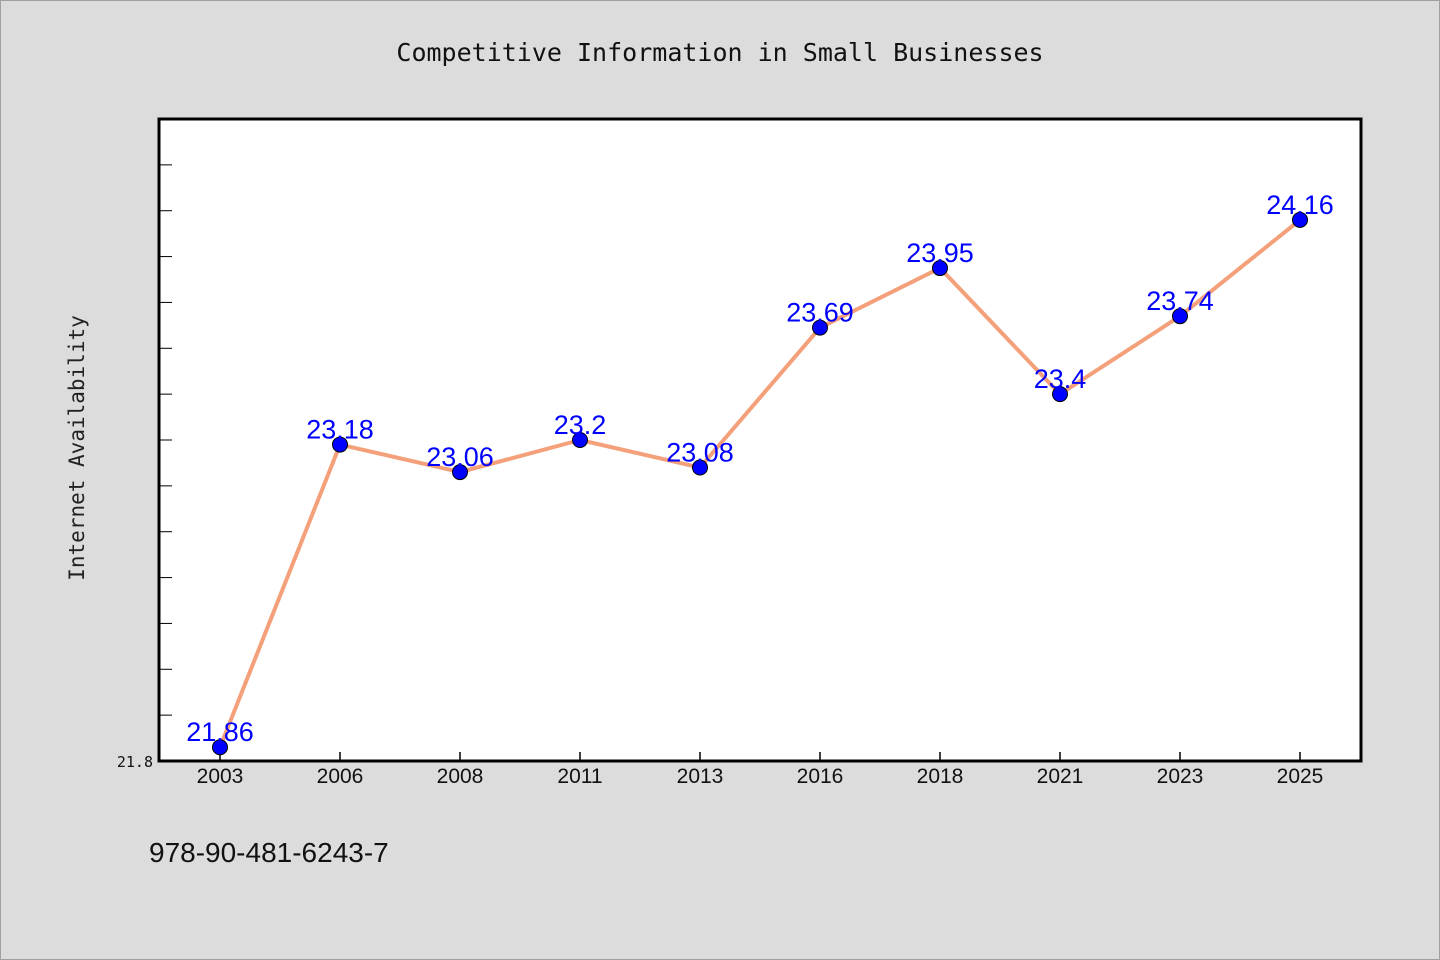 This screenshot has width=1440, height=960. What do you see at coordinates (940, 253) in the screenshot?
I see `data-label: 23.95` at bounding box center [940, 253].